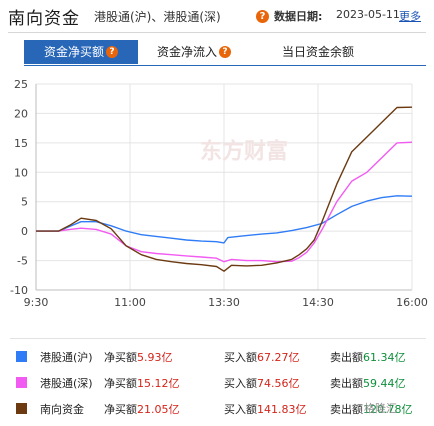 The image size is (434, 426). Describe the element at coordinates (21, 408) in the screenshot. I see `legend-swatch-south` at that location.